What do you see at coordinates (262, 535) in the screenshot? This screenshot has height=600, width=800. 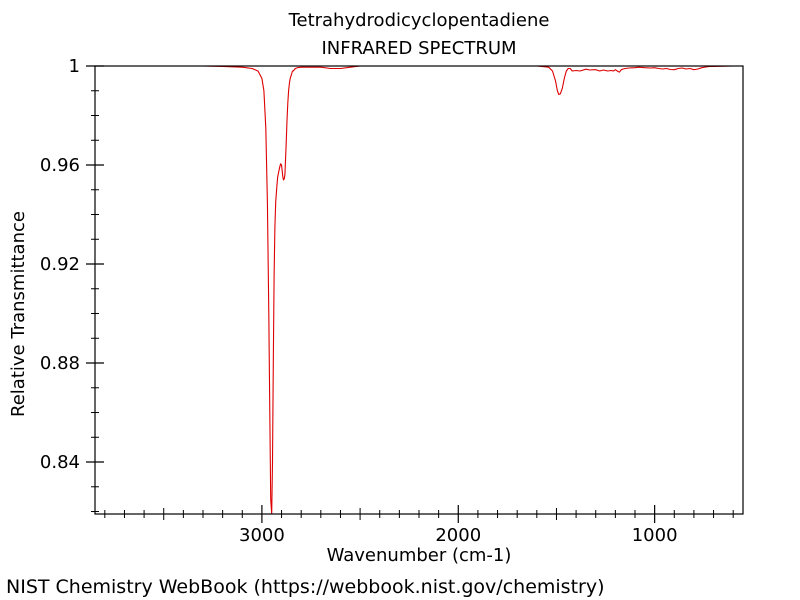 I see `x-tick-label: 3000` at bounding box center [262, 535].